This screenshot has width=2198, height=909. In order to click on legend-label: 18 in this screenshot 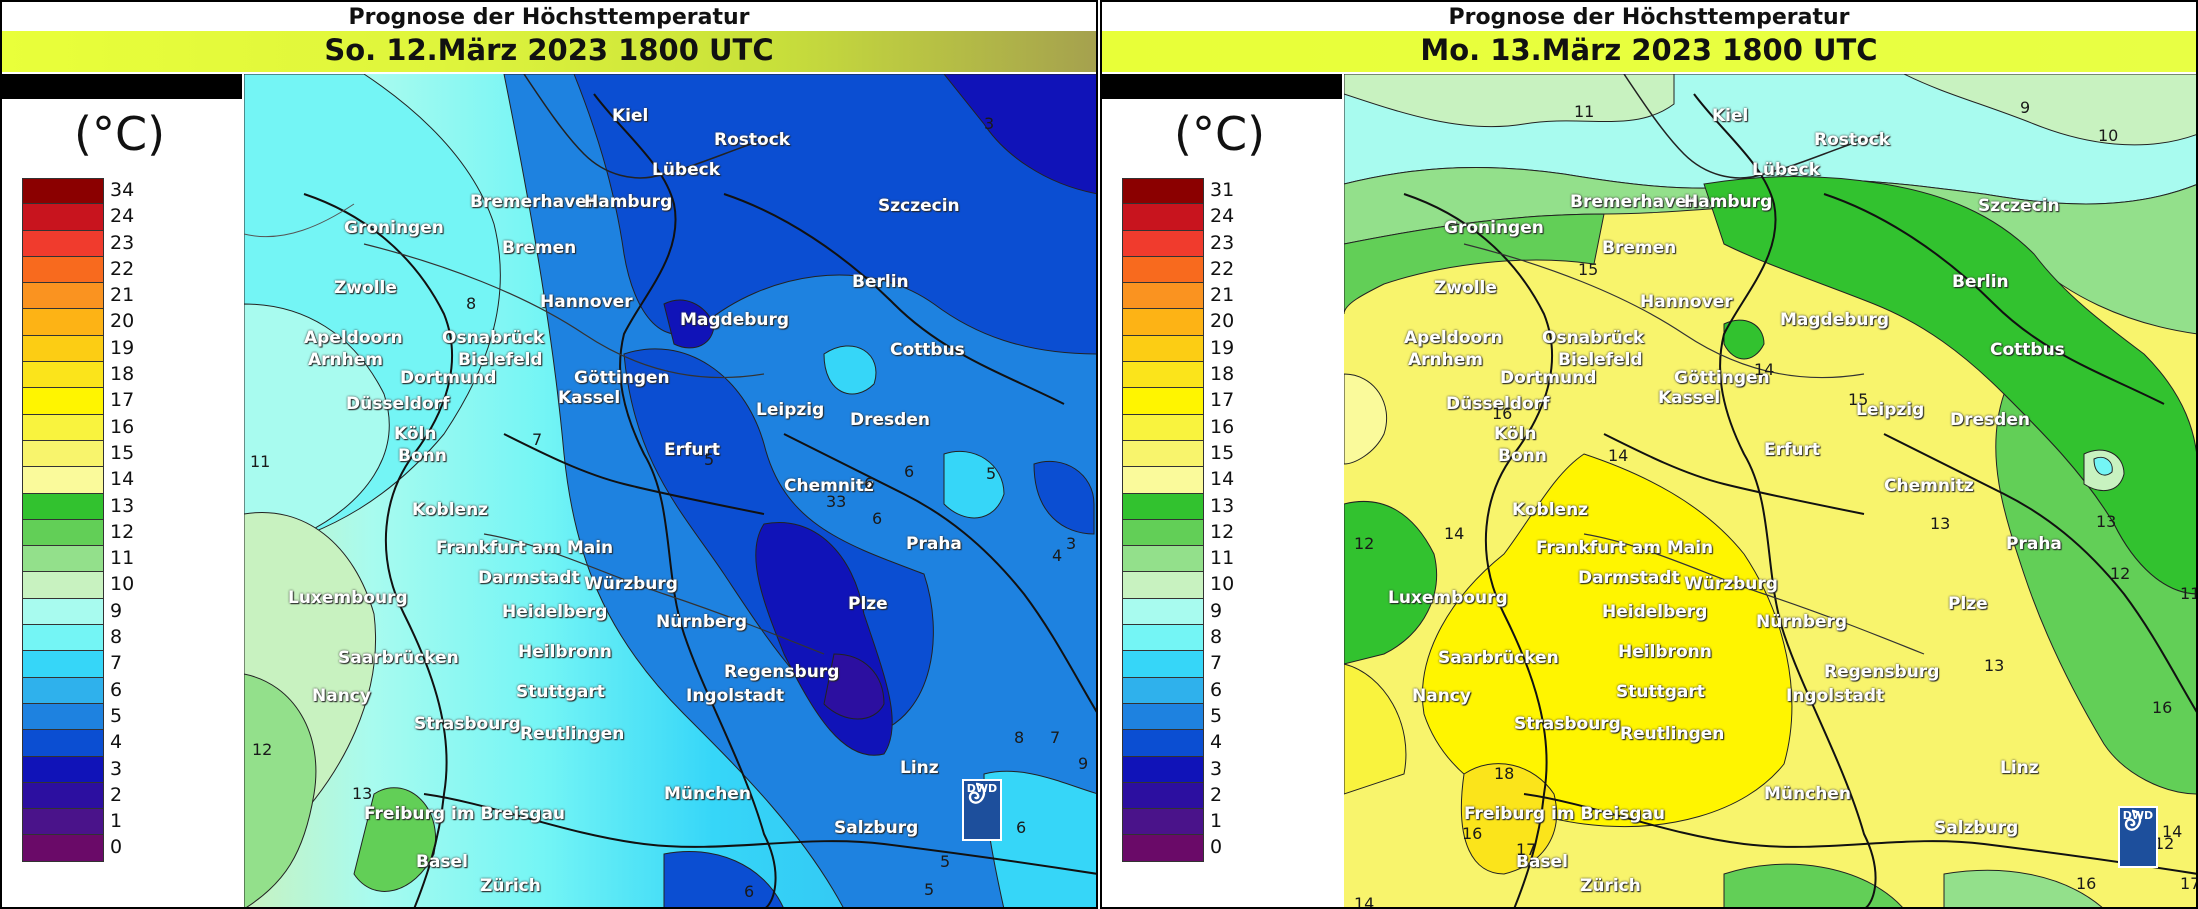, I will do `click(1222, 374)`.